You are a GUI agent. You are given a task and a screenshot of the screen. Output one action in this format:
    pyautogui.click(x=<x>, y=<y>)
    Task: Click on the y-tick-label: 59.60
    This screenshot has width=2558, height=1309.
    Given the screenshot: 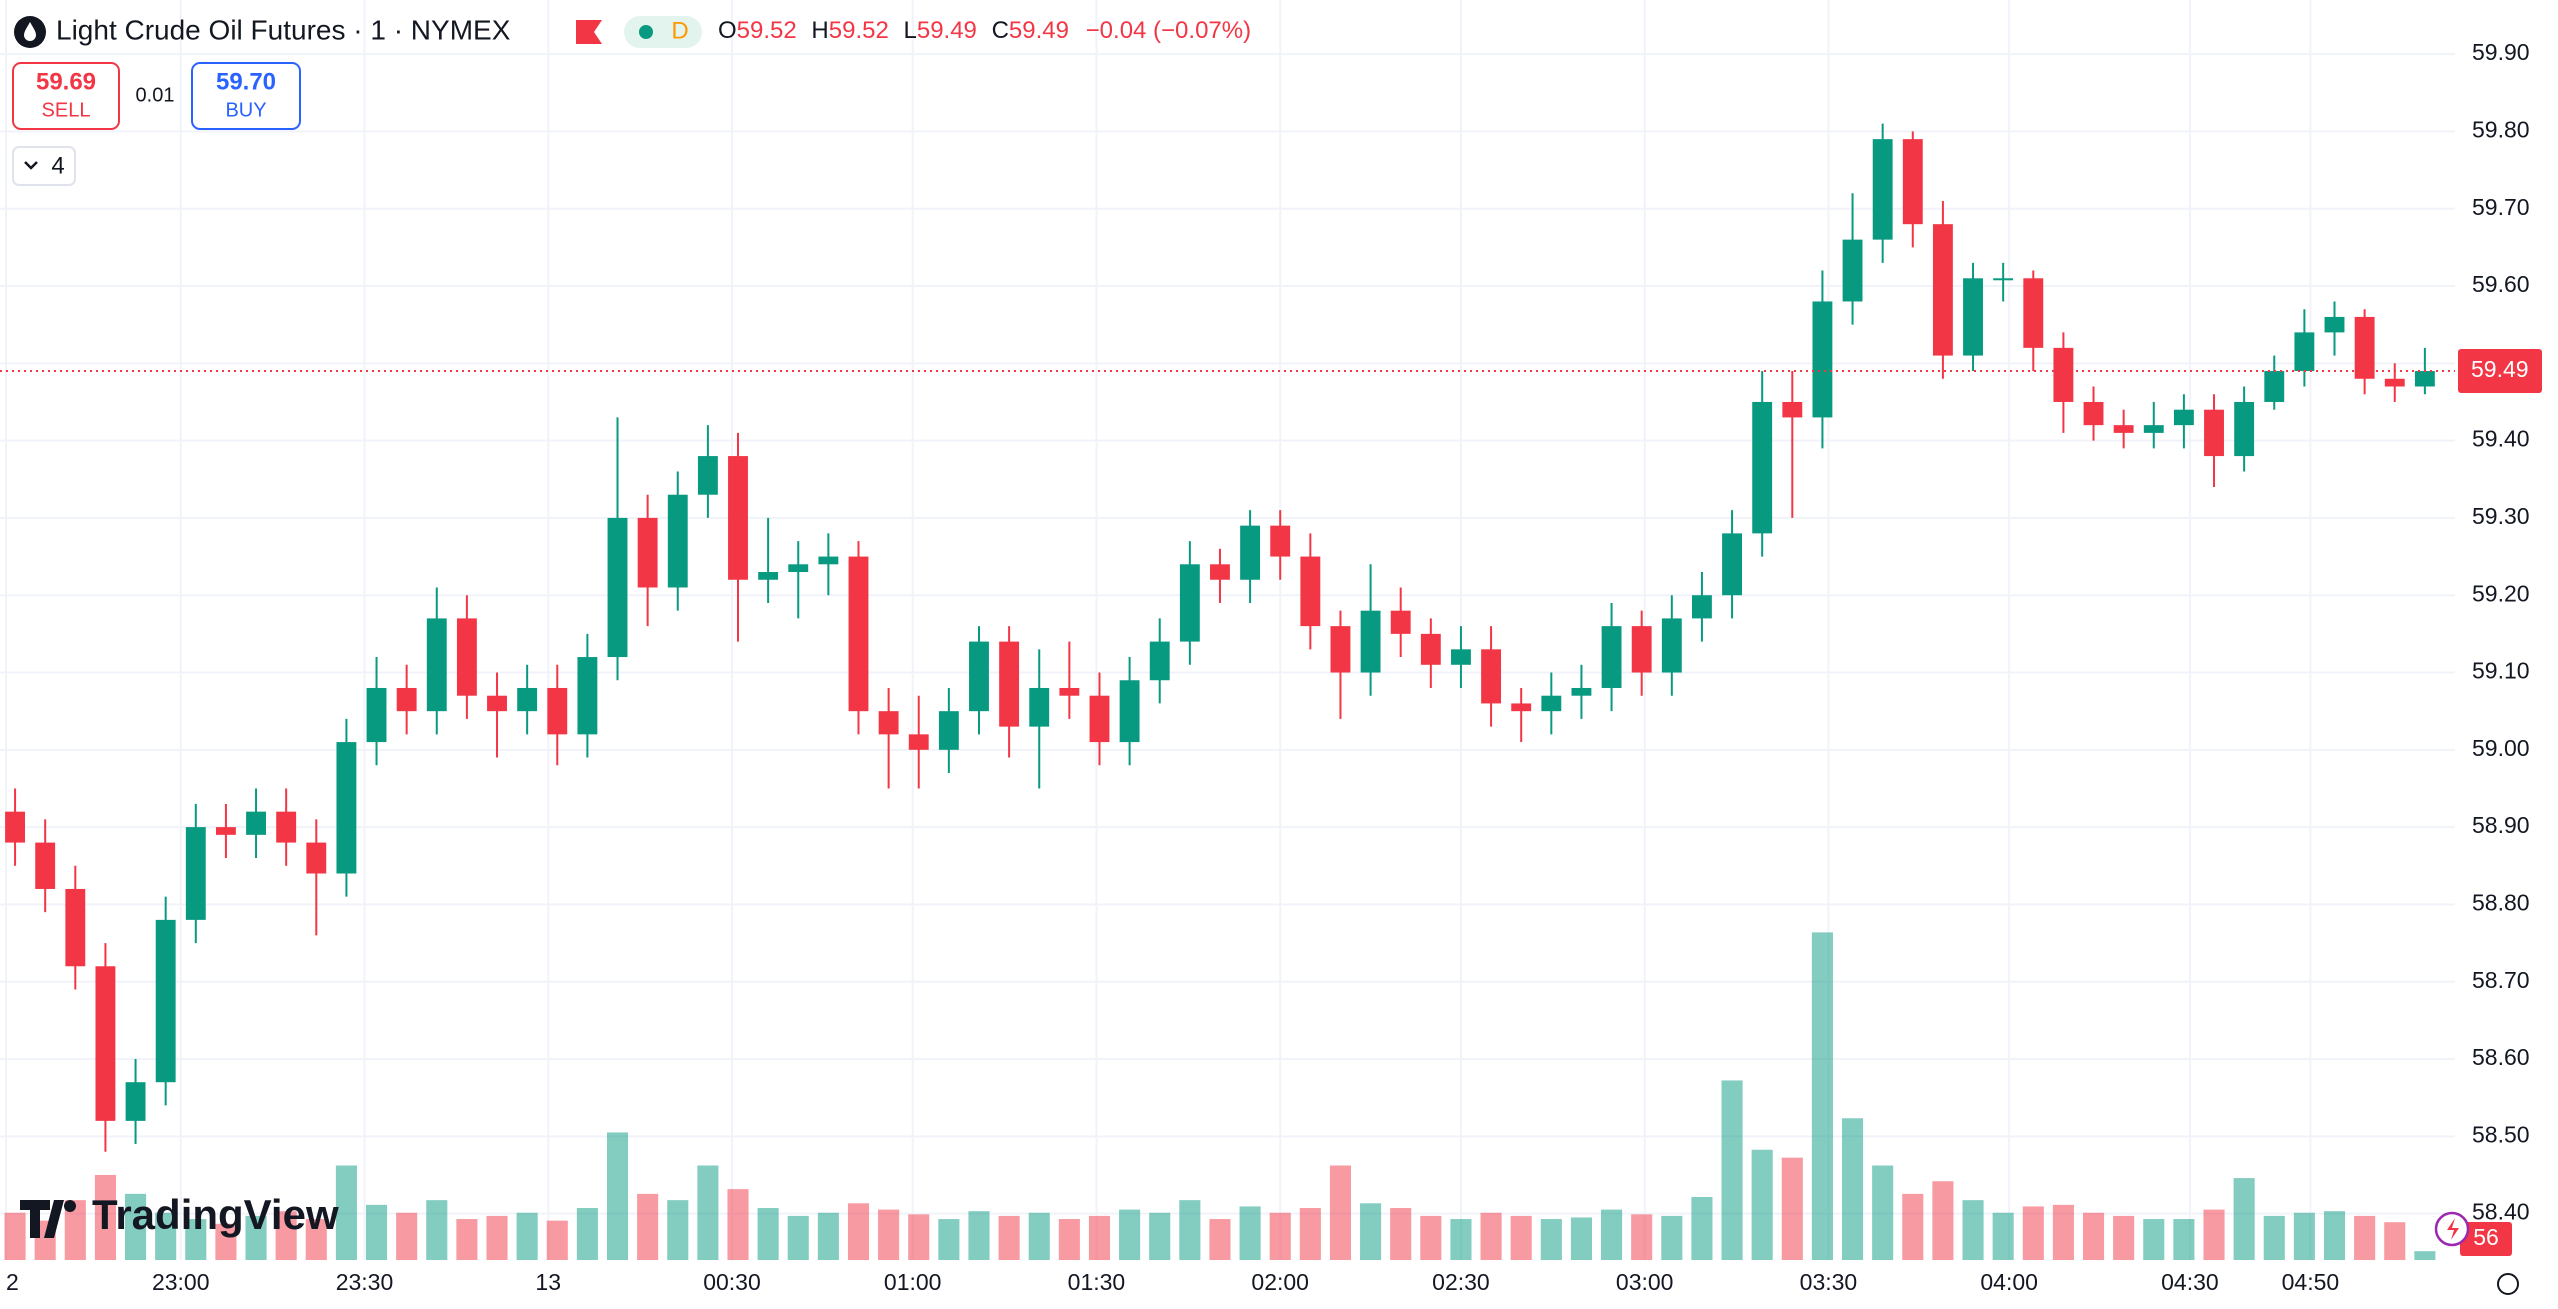 What is the action you would take?
    pyautogui.click(x=2501, y=284)
    